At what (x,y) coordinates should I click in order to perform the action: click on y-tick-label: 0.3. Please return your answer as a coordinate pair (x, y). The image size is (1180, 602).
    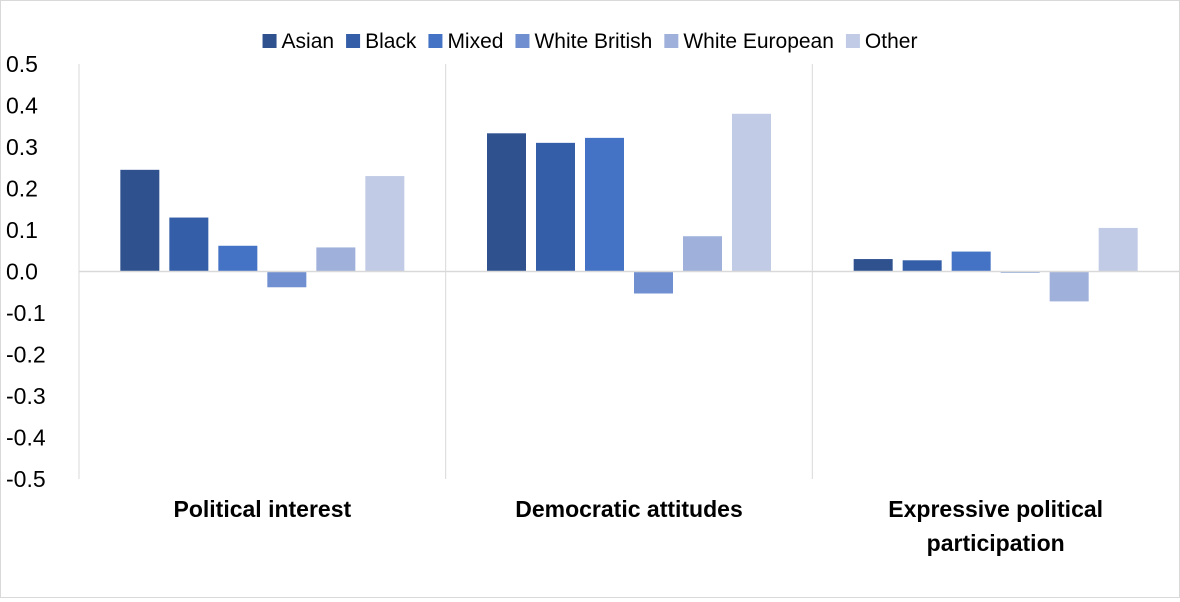
    Looking at the image, I should click on (22, 147).